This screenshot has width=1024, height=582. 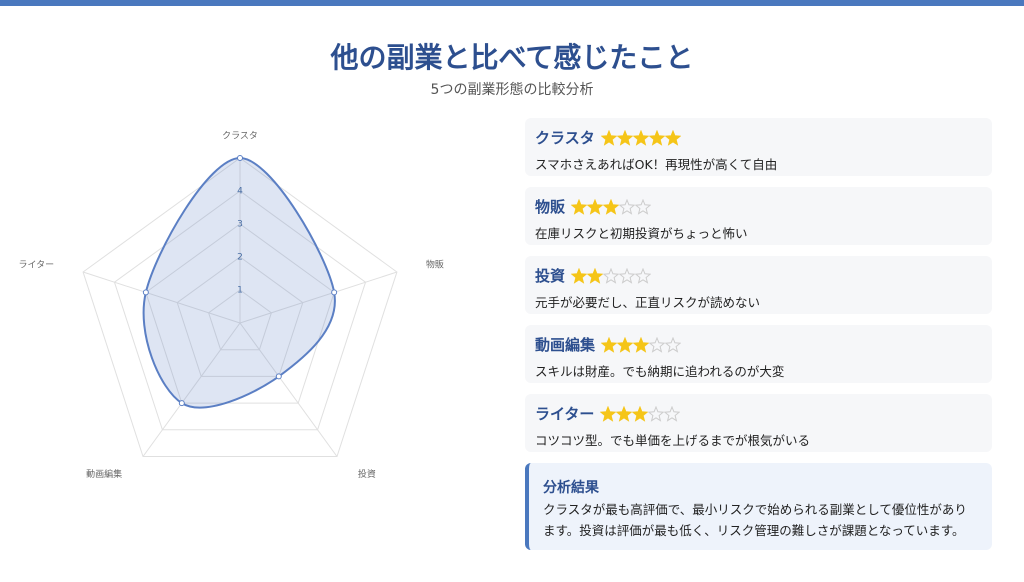 What do you see at coordinates (104, 474) in the screenshot?
I see `category-label: 動画編集` at bounding box center [104, 474].